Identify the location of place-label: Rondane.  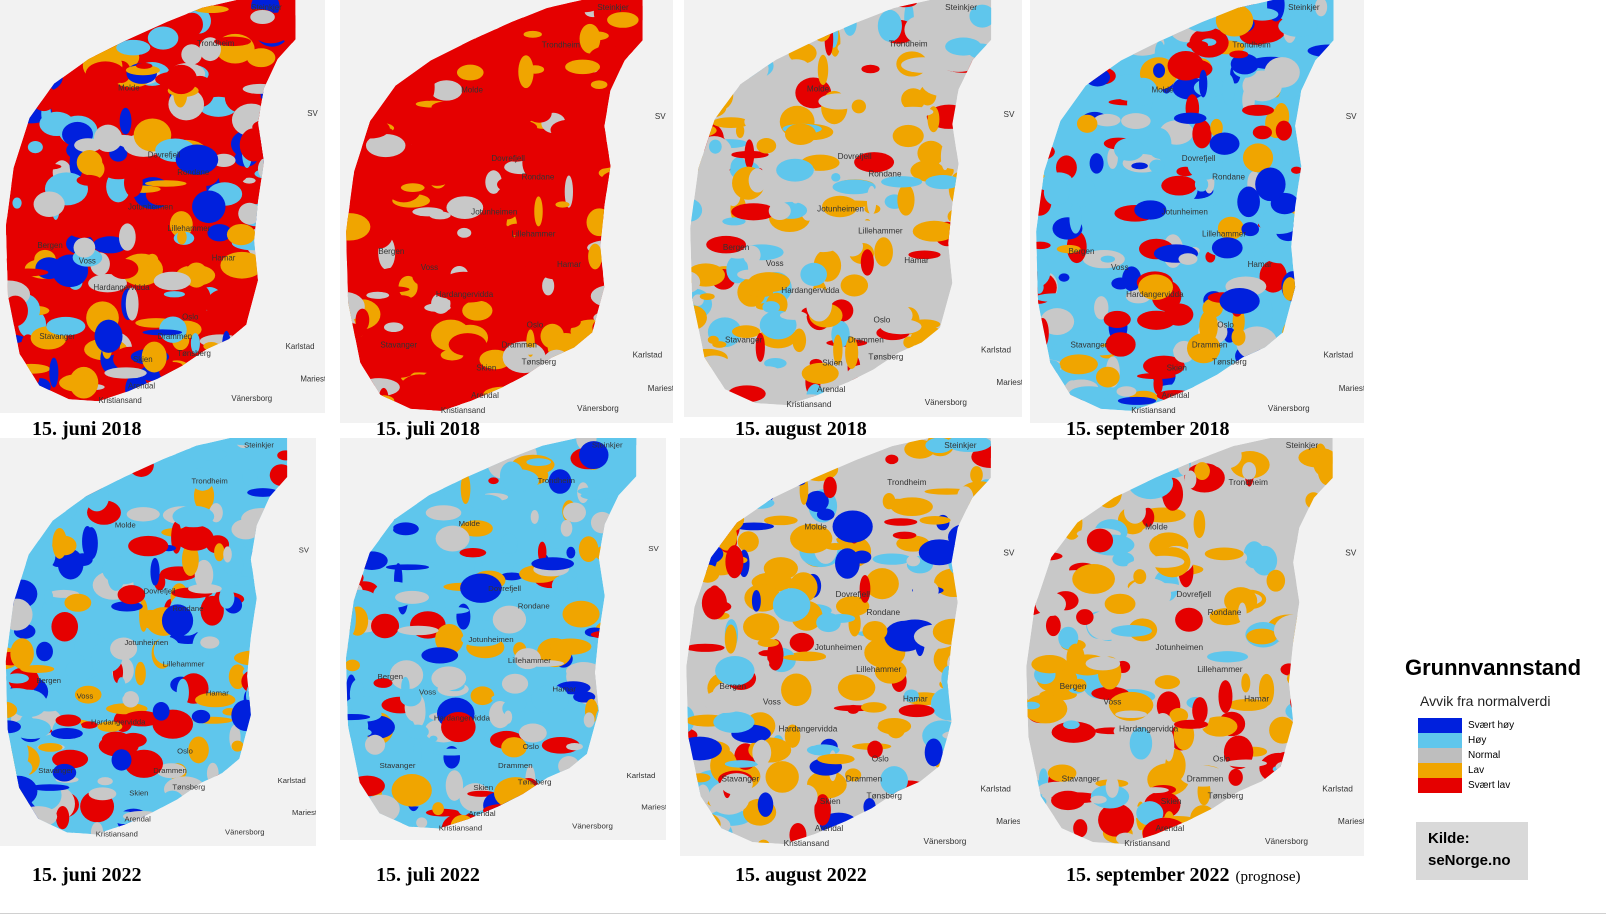
(885, 174).